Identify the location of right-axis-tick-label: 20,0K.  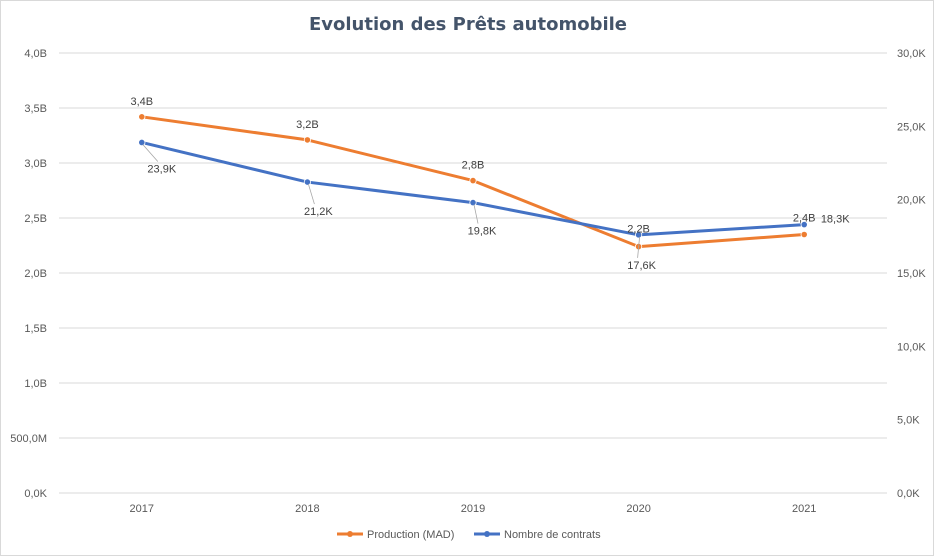
(911, 201).